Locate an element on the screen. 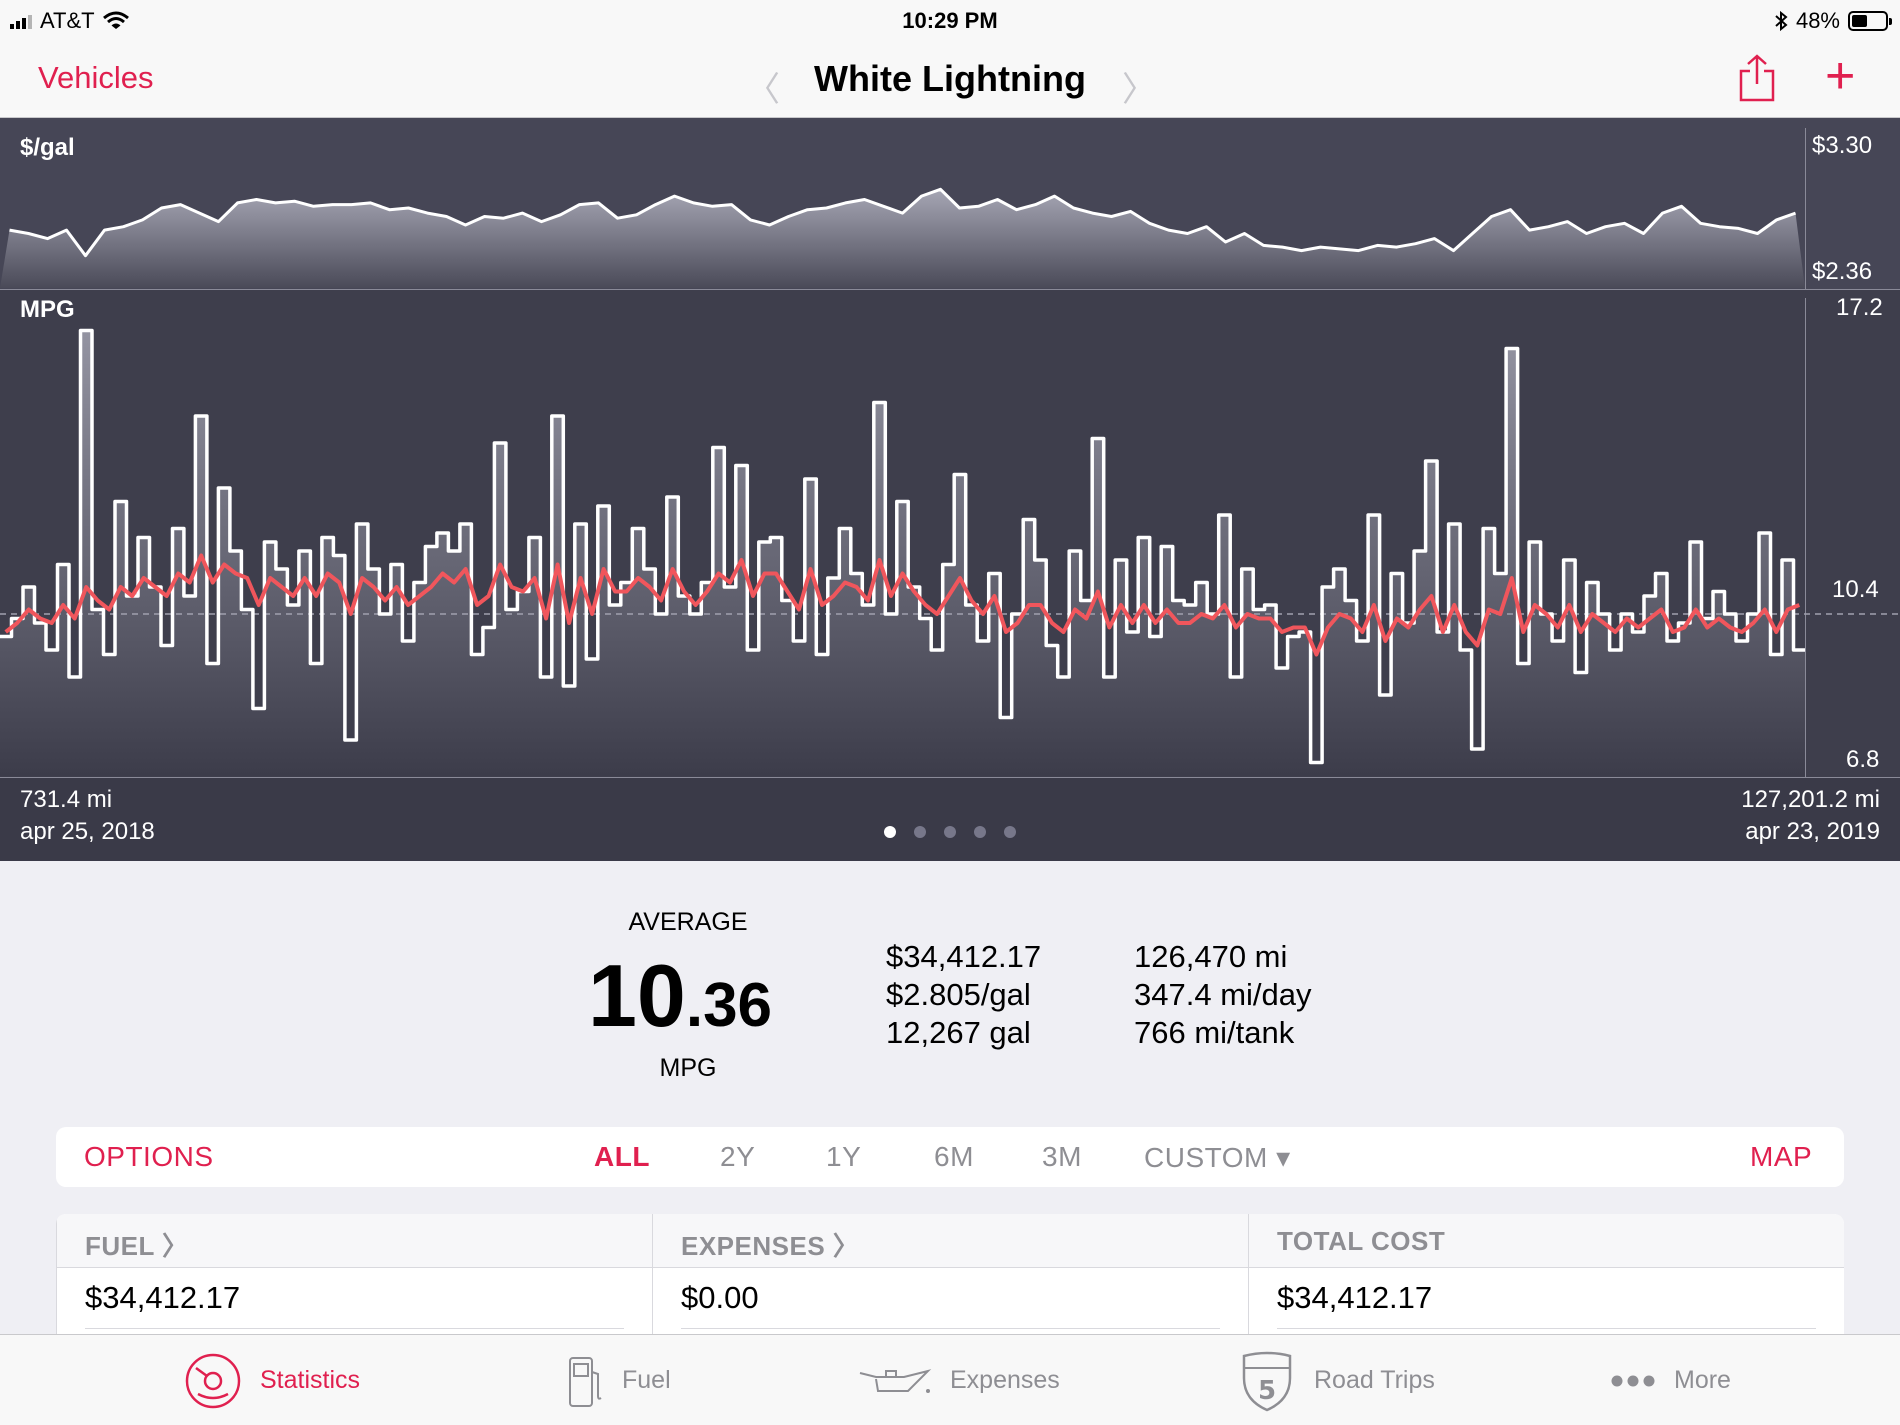 The height and width of the screenshot is (1425, 1900). mpg-mid-tick: 10.4 is located at coordinates (1855, 589).